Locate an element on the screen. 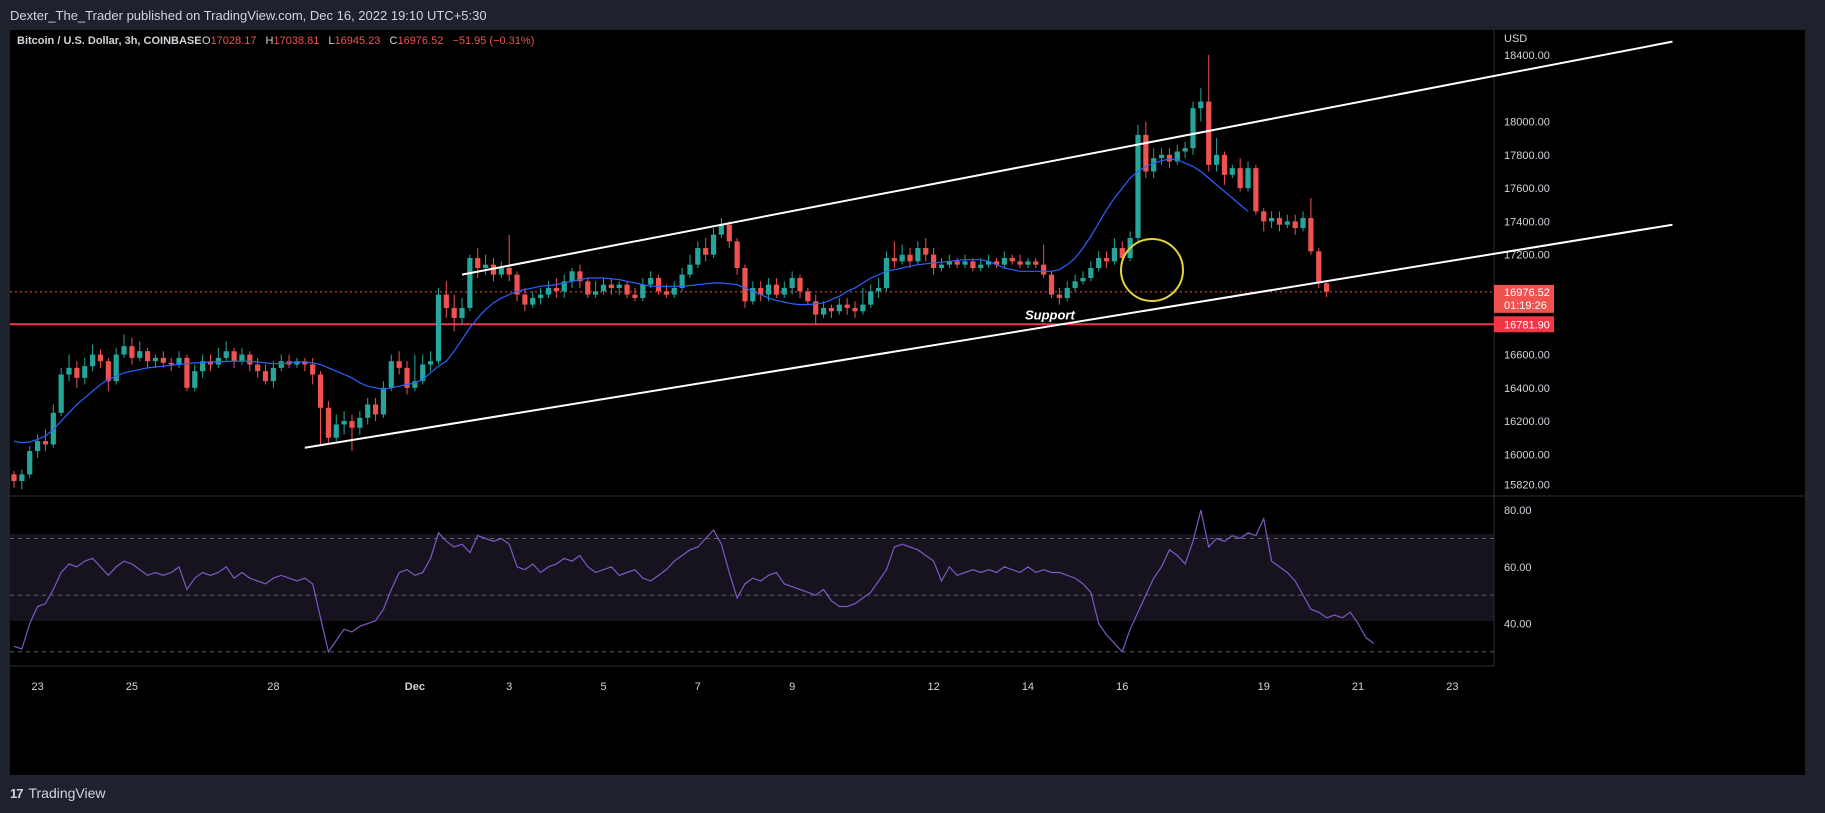  tradingview-logo: 17 TradingView is located at coordinates (58, 793).